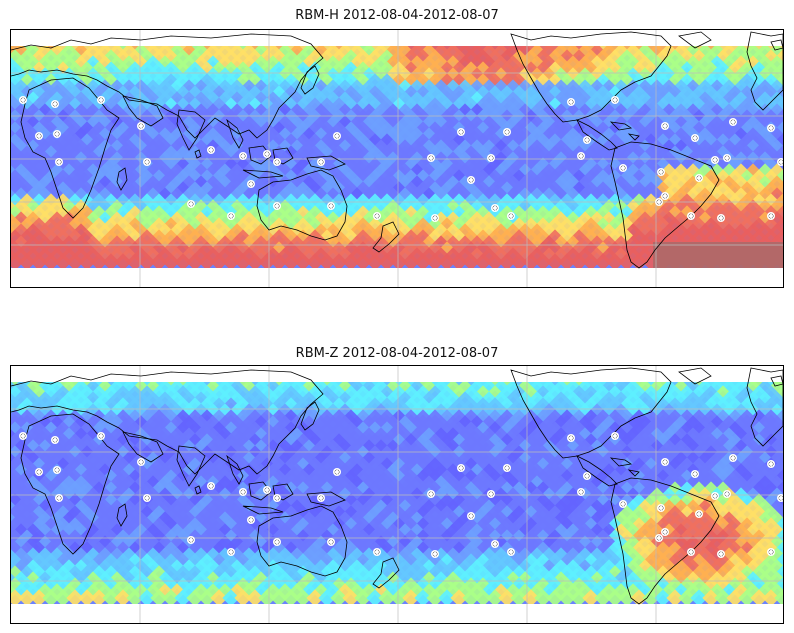  Describe the element at coordinates (718, 255) in the screenshot. I see `saturated-region` at that location.